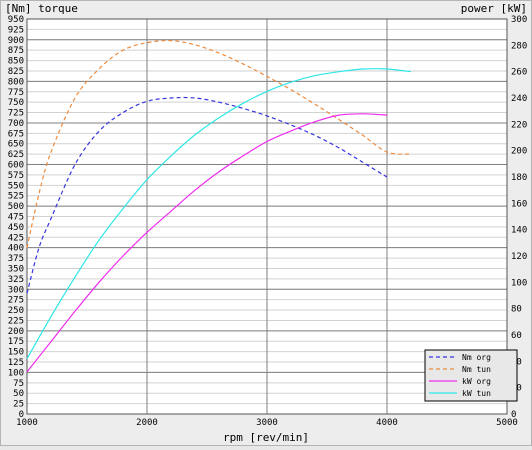 Image resolution: width=532 pixels, height=450 pixels. What do you see at coordinates (16, 114) in the screenshot?
I see `y-left-tick-label: 725` at bounding box center [16, 114].